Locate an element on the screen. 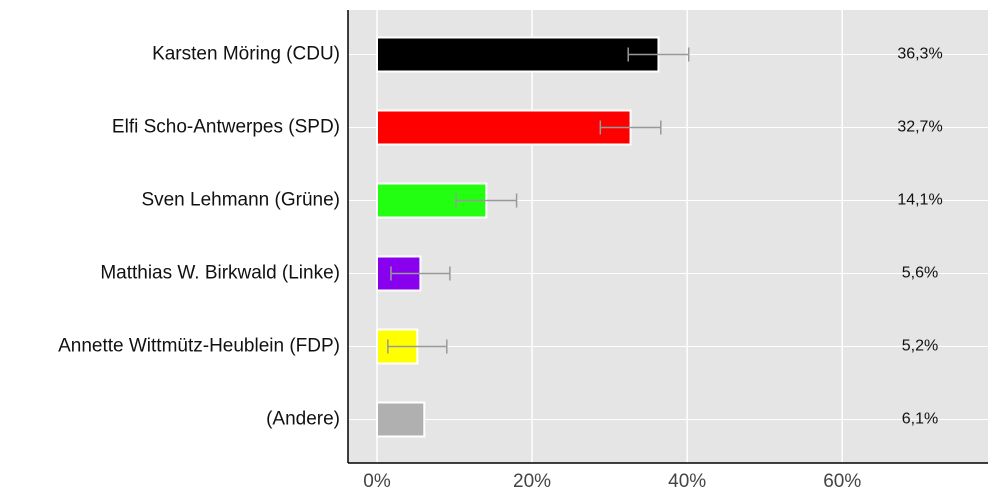 The image size is (1000, 500). x-tick-label: 0% is located at coordinates (377, 481).